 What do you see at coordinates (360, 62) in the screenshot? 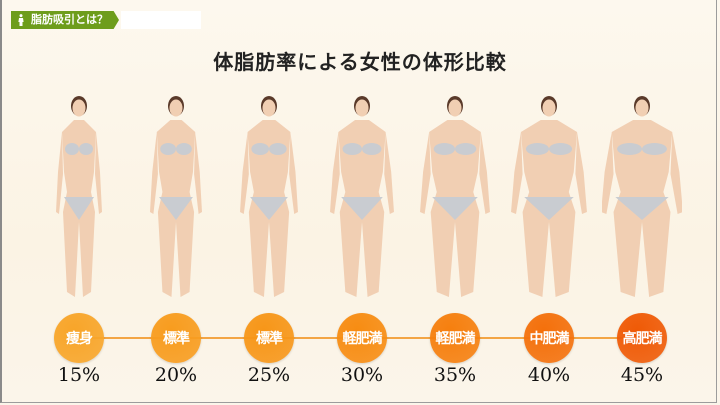
I see `page-title: 体脂肪率による女性の体形比較` at bounding box center [360, 62].